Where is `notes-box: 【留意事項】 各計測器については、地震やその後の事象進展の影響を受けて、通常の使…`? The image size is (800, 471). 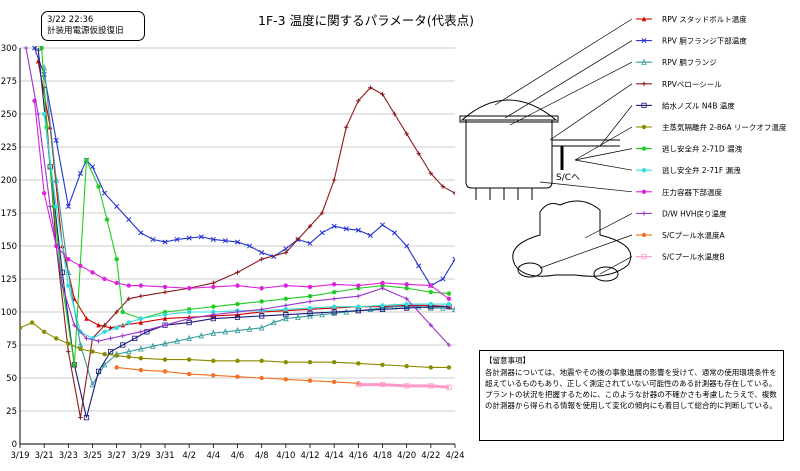
notes-box: 【留意事項】 各計測器については、地震やその後の事象進展の影響を受けて、通常の使… is located at coordinates (631, 395).